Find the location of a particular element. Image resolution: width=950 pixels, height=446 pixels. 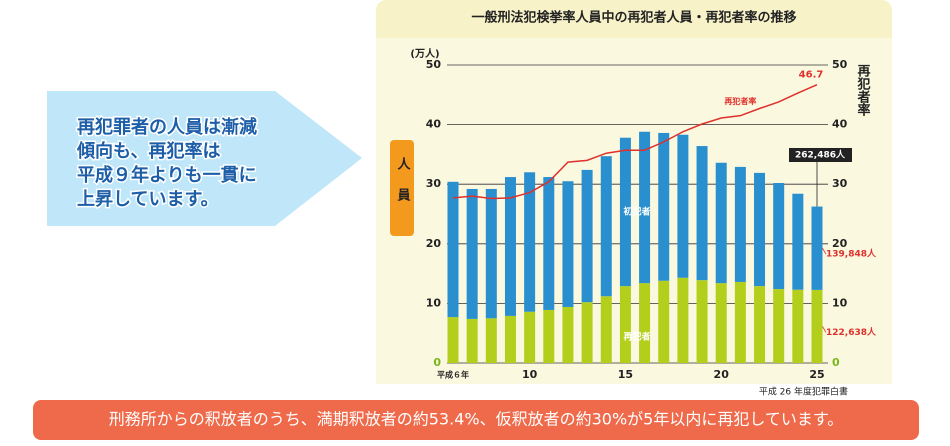

y-tick-label: 30 is located at coordinates (434, 183).